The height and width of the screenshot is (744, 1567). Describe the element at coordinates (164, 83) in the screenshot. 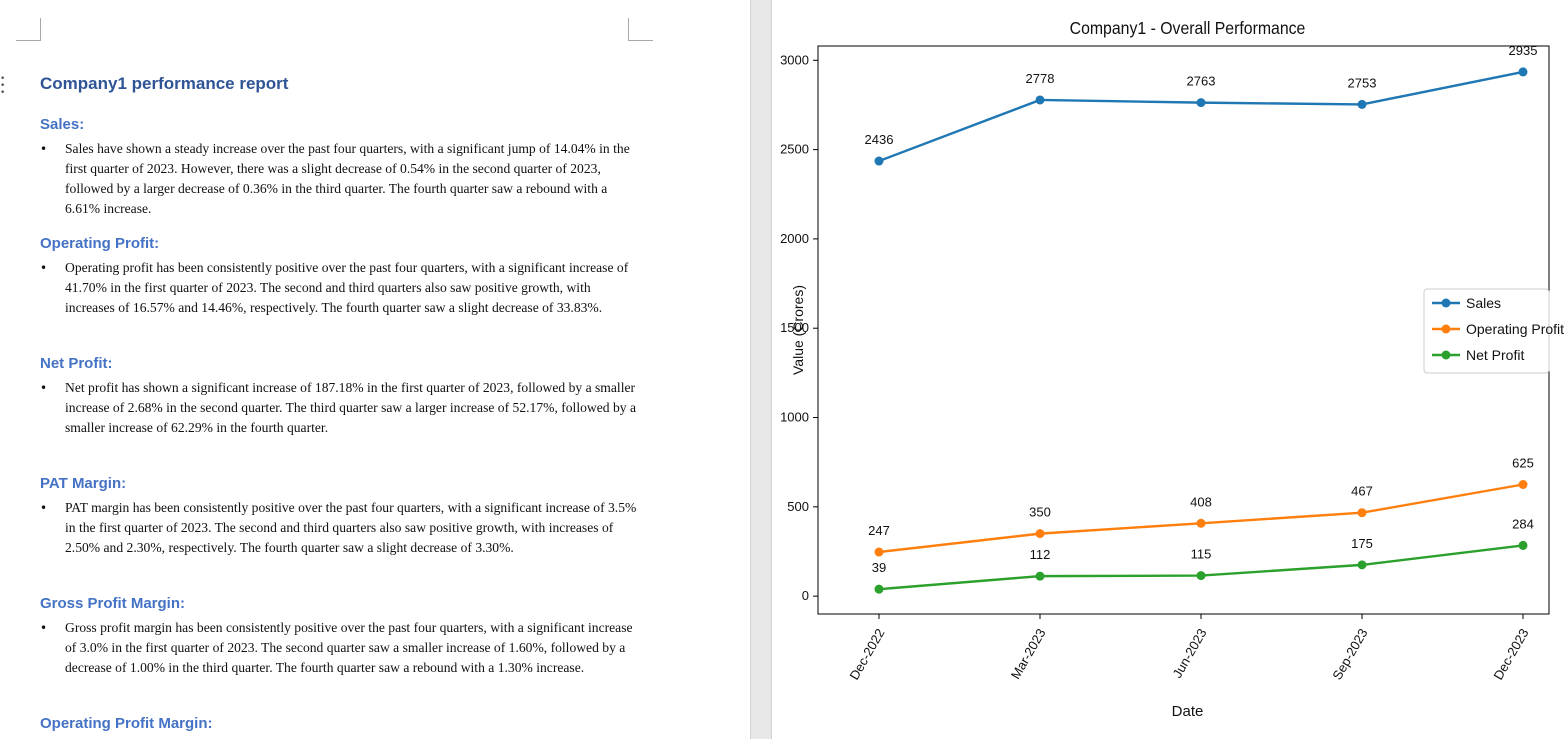

I see `document-title: Company1 performance report` at that location.